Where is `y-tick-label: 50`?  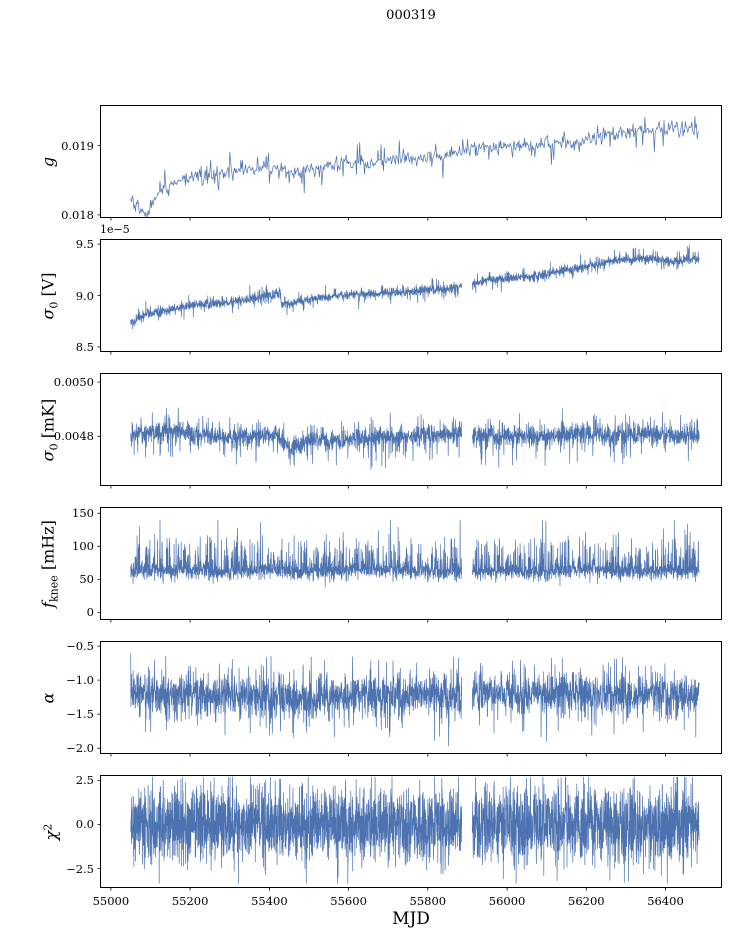
y-tick-label: 50 is located at coordinates (86, 579).